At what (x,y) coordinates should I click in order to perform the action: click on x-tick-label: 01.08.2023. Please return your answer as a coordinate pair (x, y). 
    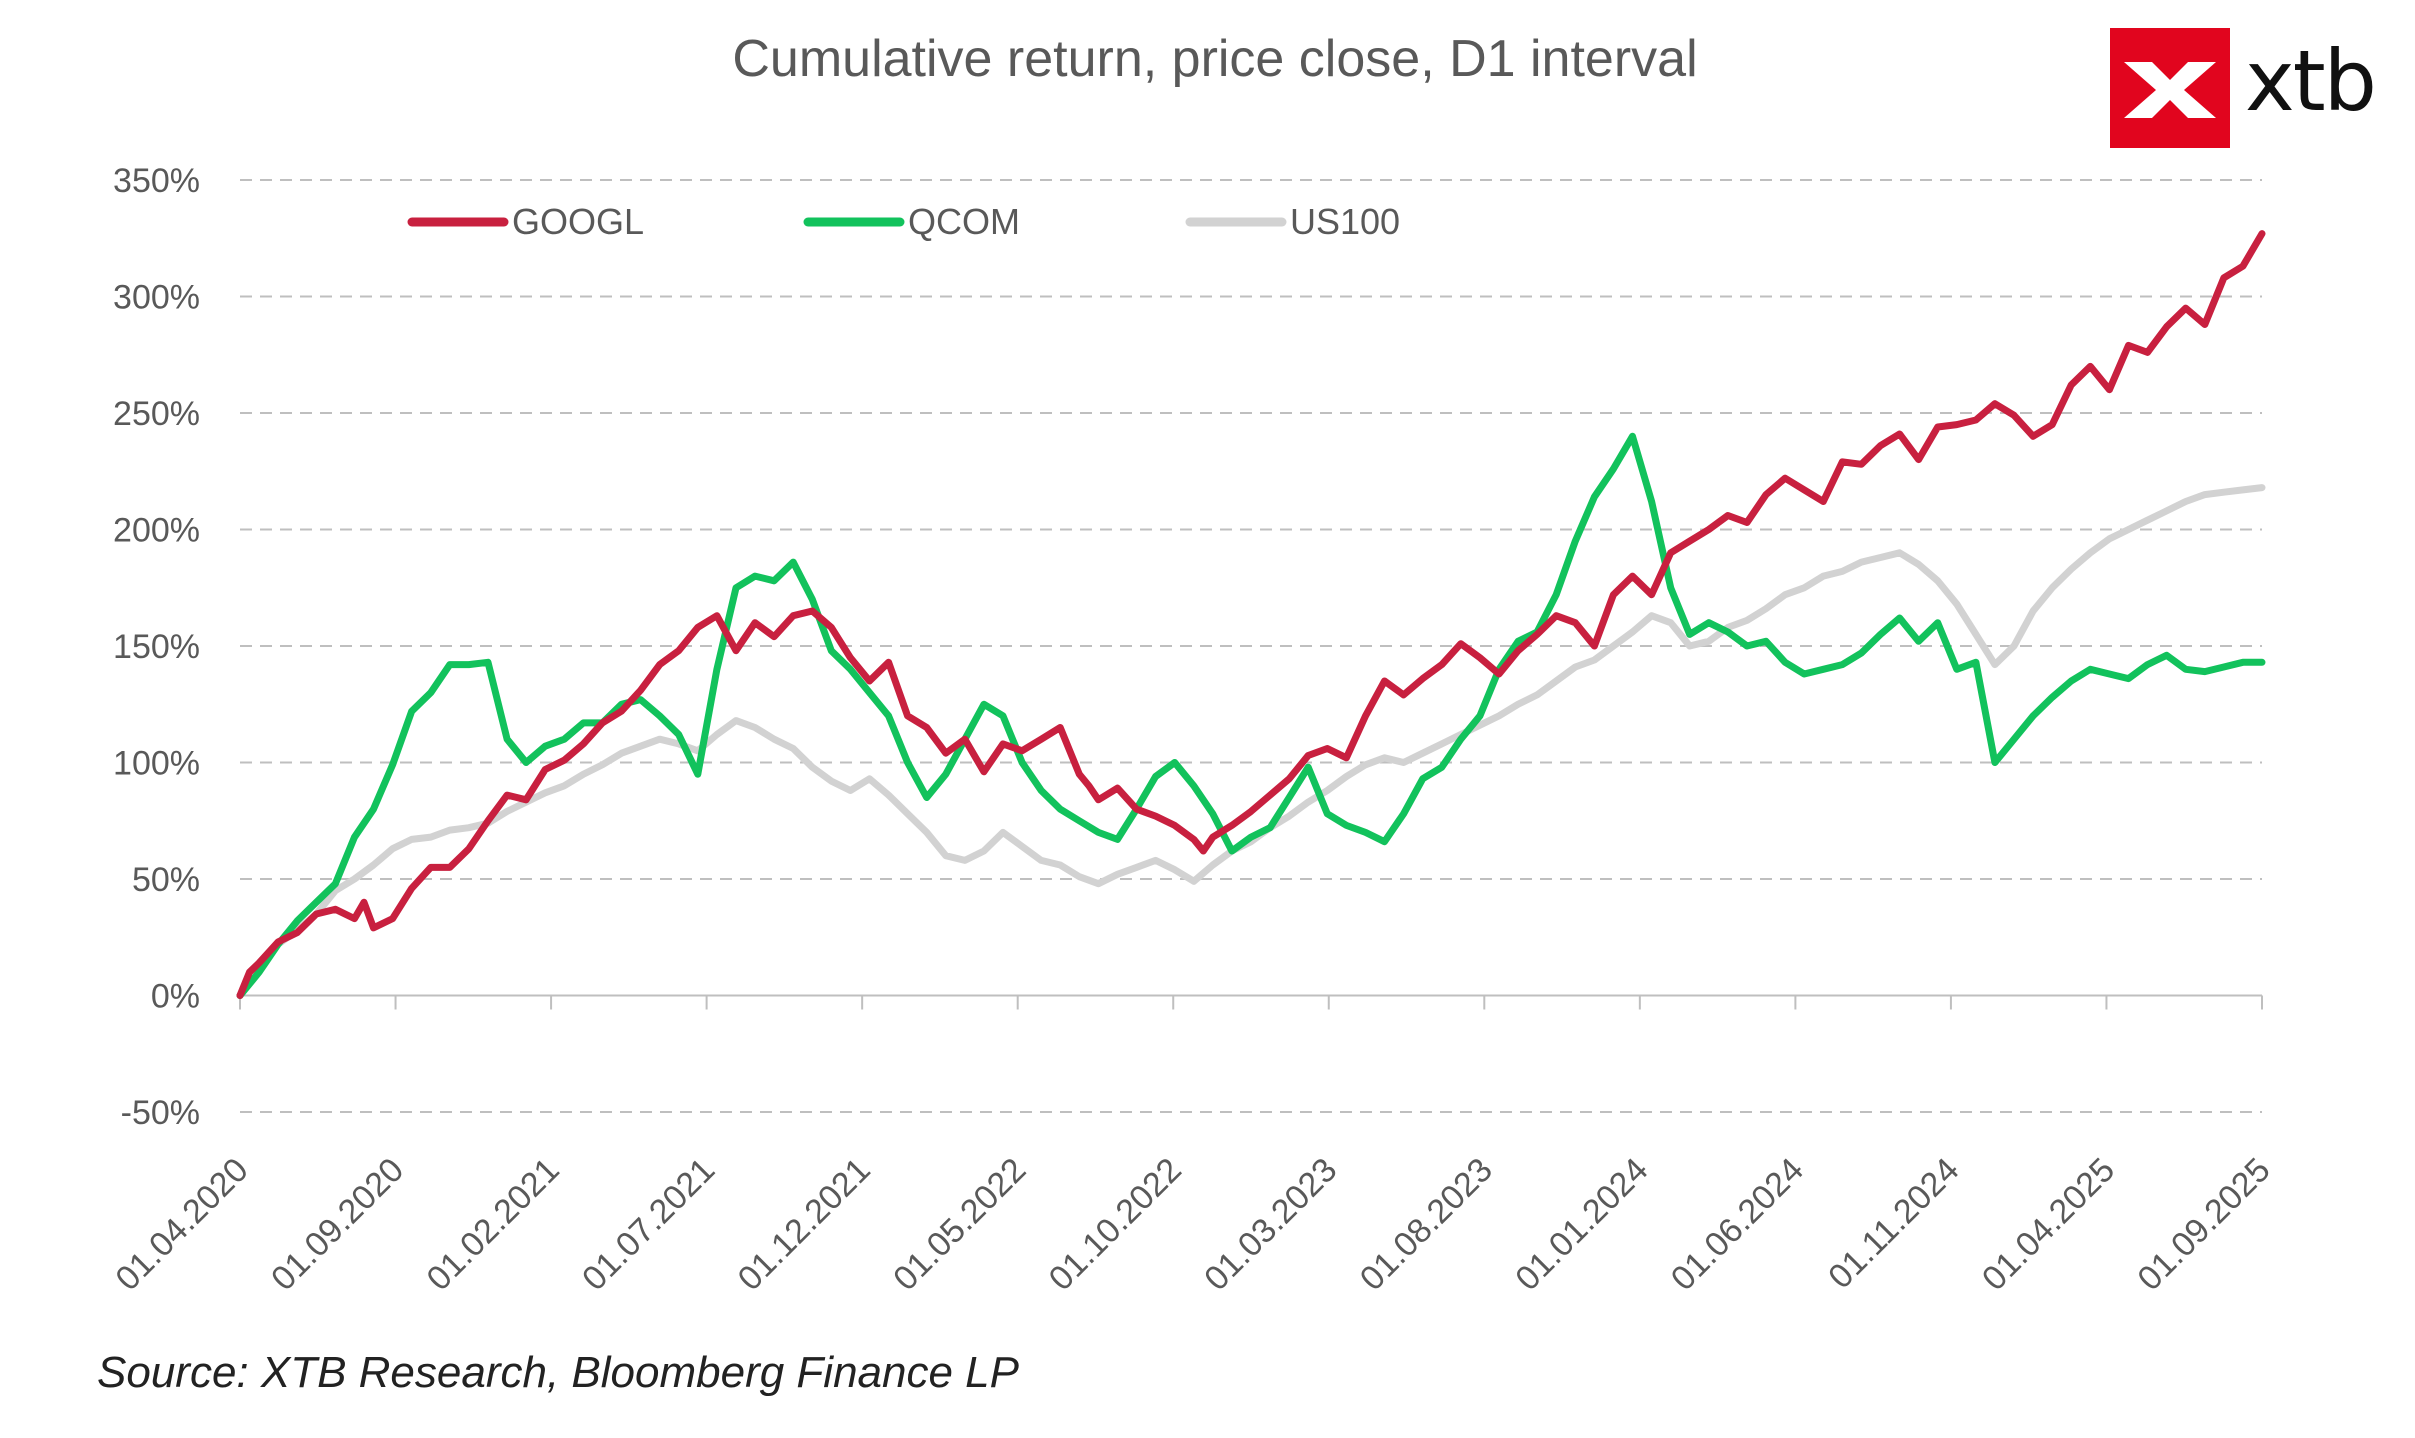
    Looking at the image, I should click on (1426, 1224).